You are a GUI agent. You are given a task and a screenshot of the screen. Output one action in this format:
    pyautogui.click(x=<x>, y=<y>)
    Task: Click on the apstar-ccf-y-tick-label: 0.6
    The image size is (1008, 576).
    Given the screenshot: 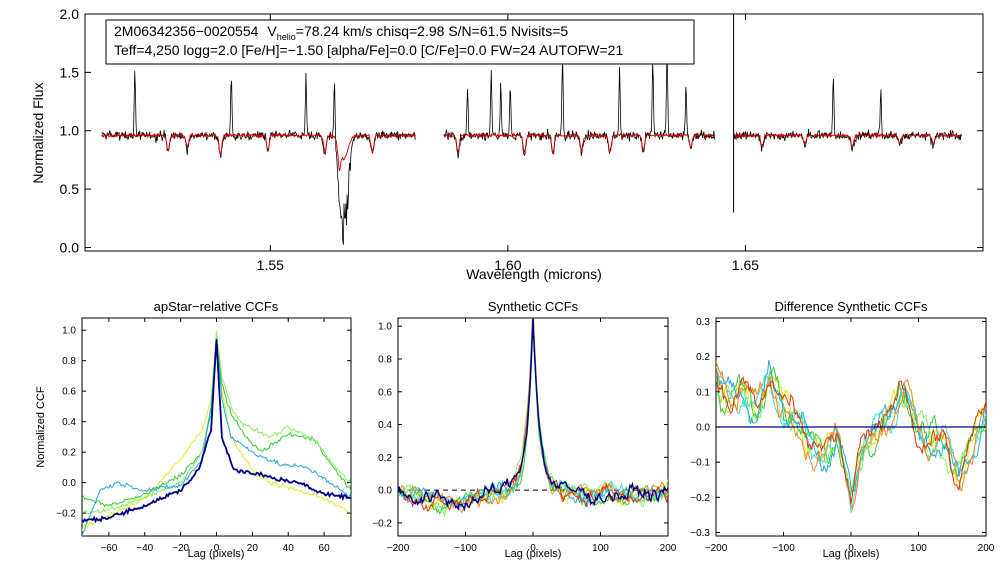 What is the action you would take?
    pyautogui.click(x=69, y=392)
    